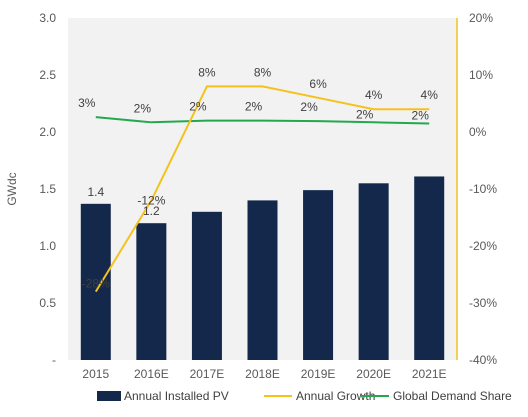 This screenshot has width=528, height=417. What do you see at coordinates (318, 374) in the screenshot?
I see `x-tick-2019E: 2019E` at bounding box center [318, 374].